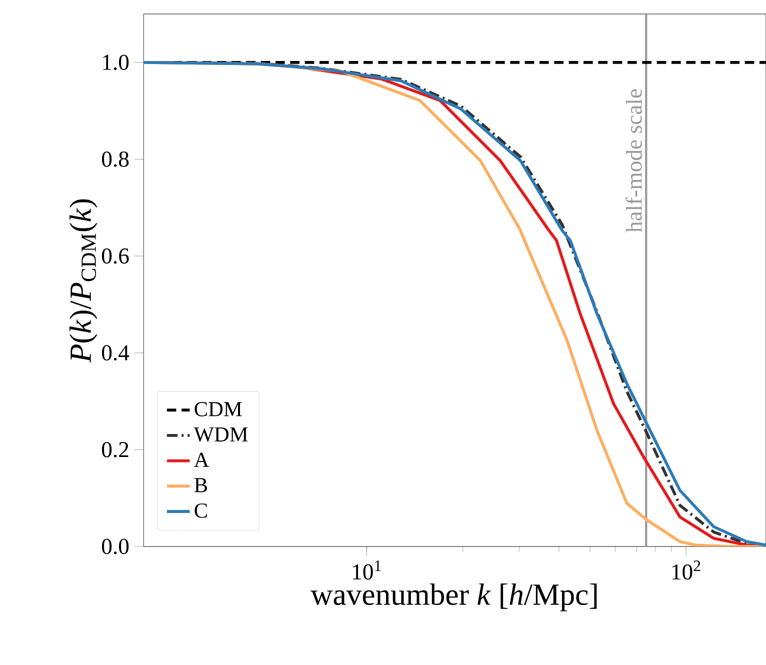 The height and width of the screenshot is (665, 766). I want to click on y-tick-label: 1.0, so click(116, 62).